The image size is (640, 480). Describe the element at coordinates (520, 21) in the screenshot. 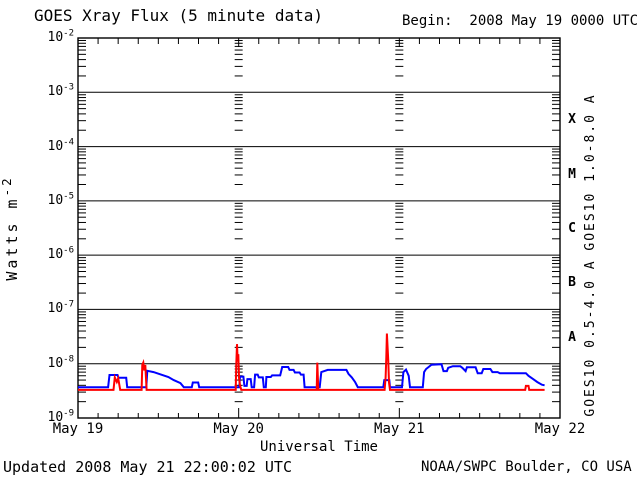

I see `begin-timestamp: Begin: 2008 May 19 0000 UTC` at that location.